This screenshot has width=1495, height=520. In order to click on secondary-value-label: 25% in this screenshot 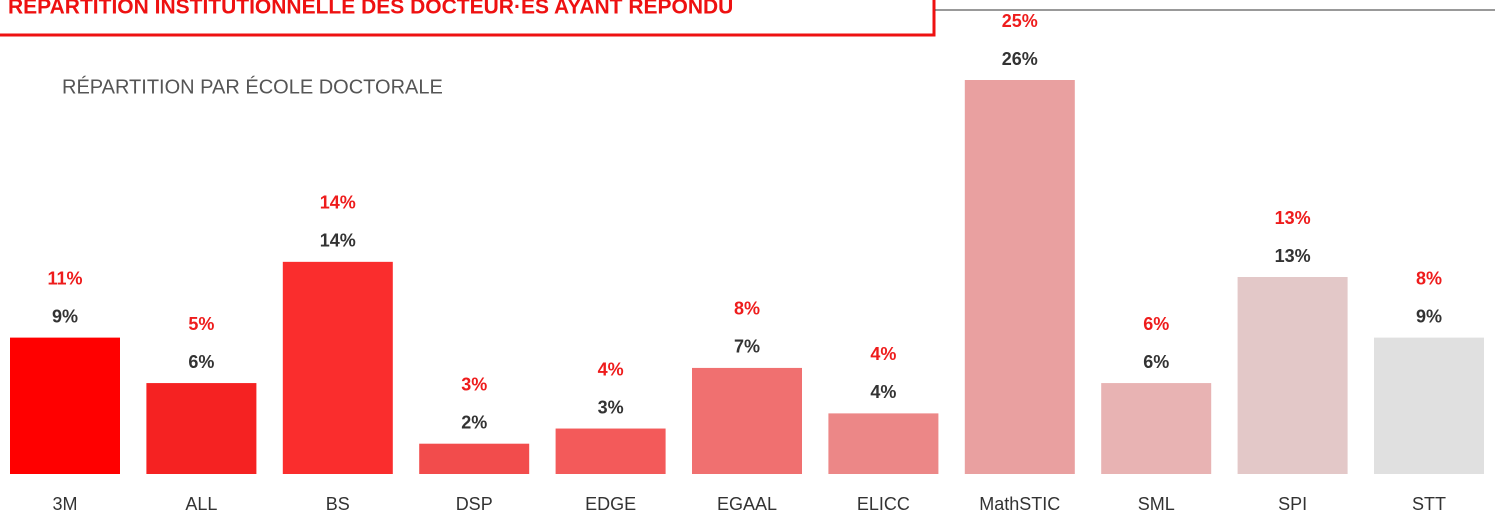, I will do `click(1020, 21)`.